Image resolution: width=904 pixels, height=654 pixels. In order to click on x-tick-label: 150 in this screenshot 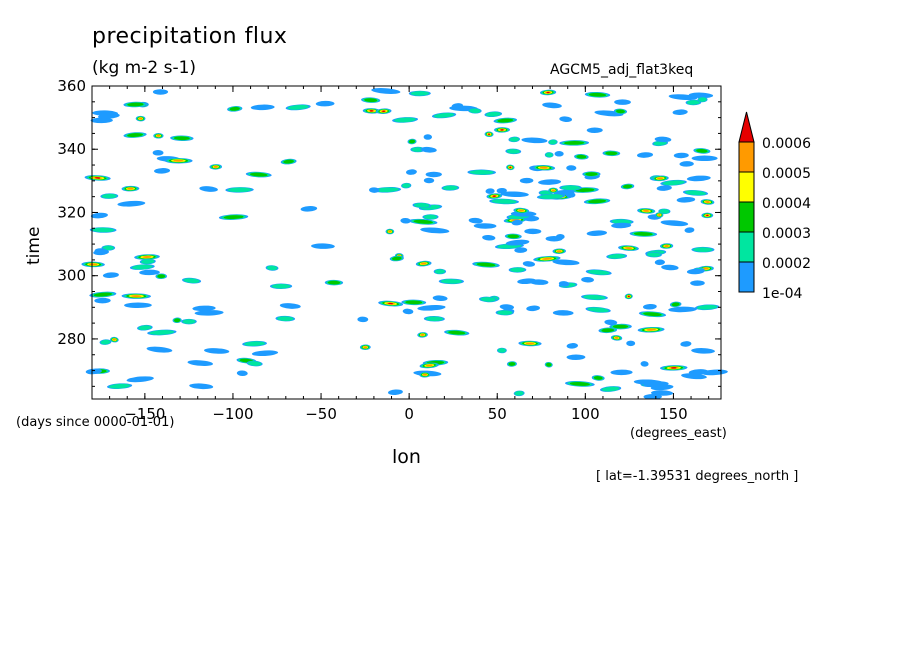, I will do `click(673, 414)`.